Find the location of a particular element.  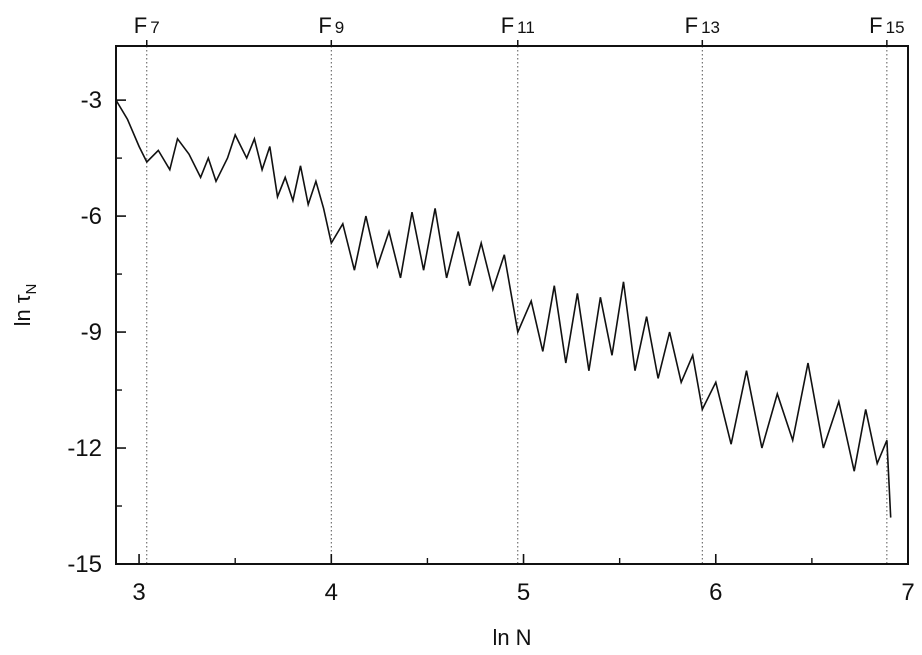

y-tick-label: -3 is located at coordinates (91, 100).